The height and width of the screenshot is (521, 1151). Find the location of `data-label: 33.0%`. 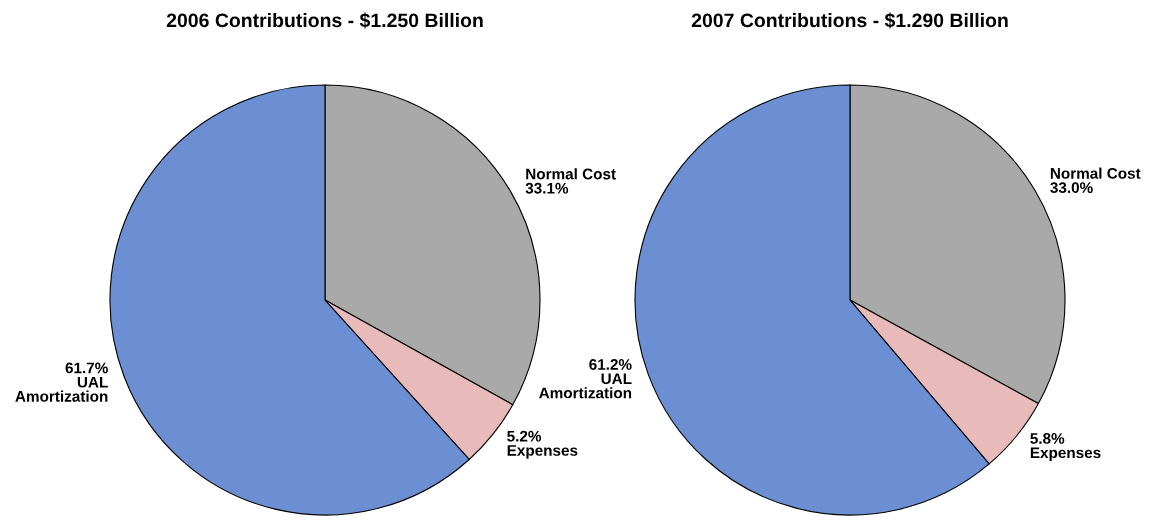

data-label: 33.0% is located at coordinates (1071, 188).